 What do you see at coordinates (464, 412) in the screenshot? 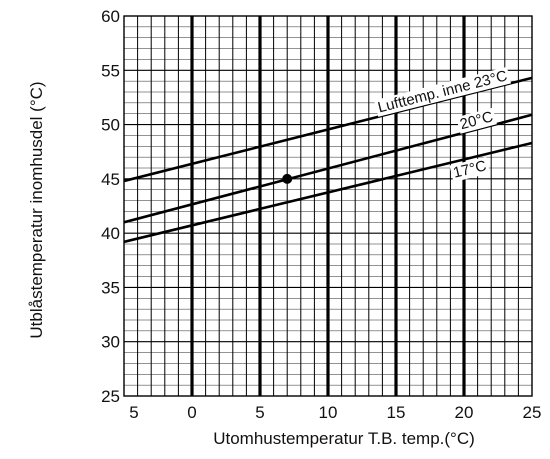
I see `x-tick-label: 20` at bounding box center [464, 412].